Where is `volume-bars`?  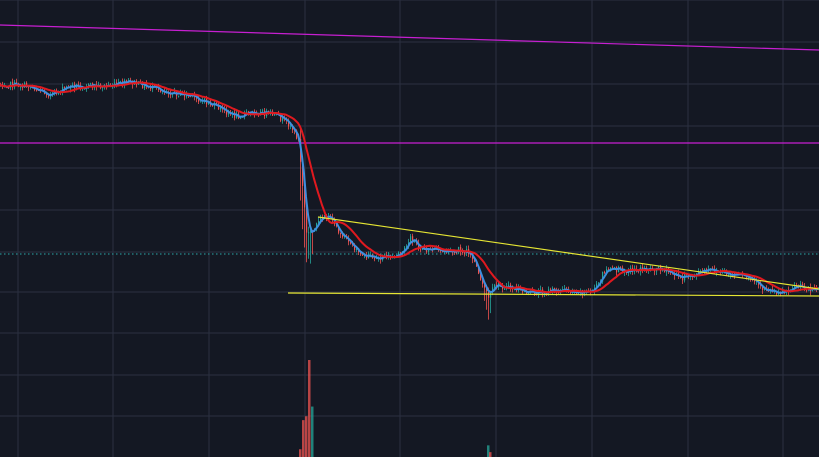 volume-bars is located at coordinates (395, 408).